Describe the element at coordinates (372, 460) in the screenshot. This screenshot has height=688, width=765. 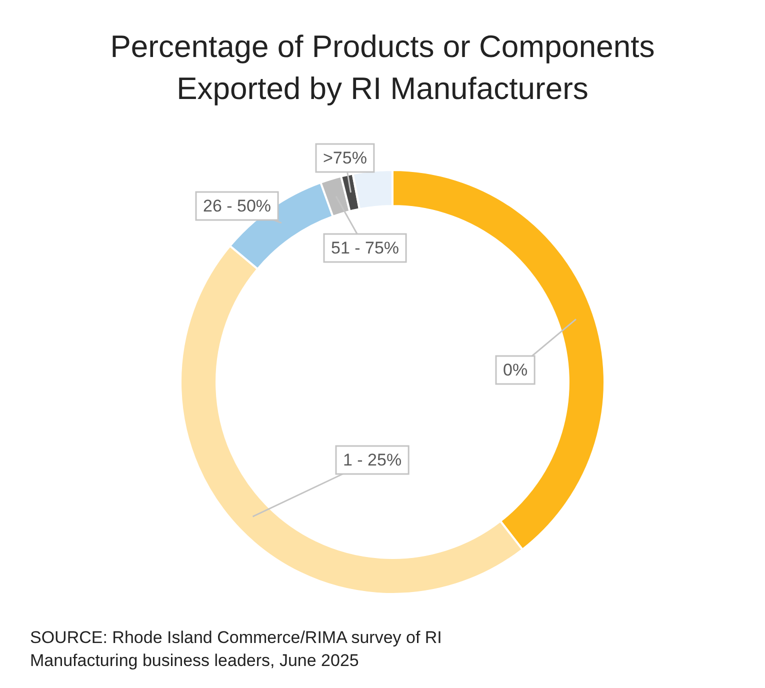
I see `slice-label: 1 - 25%` at that location.